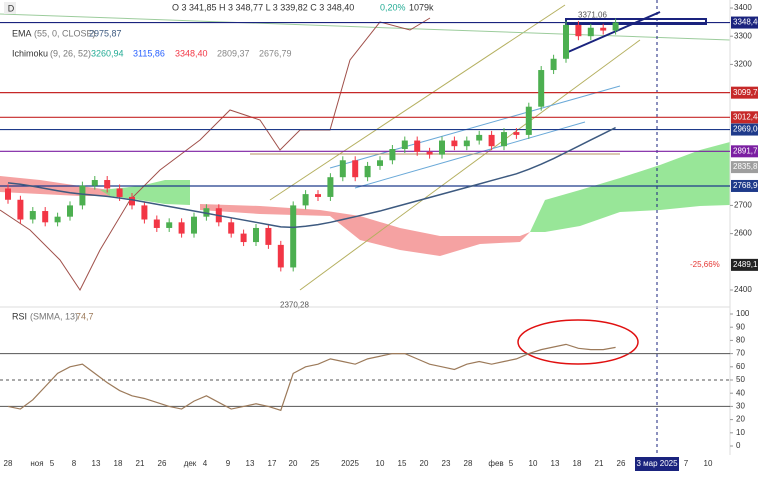 Image resolution: width=758 pixels, height=482 pixels. I want to click on ichimoku-value: 3348,40, so click(191, 53).